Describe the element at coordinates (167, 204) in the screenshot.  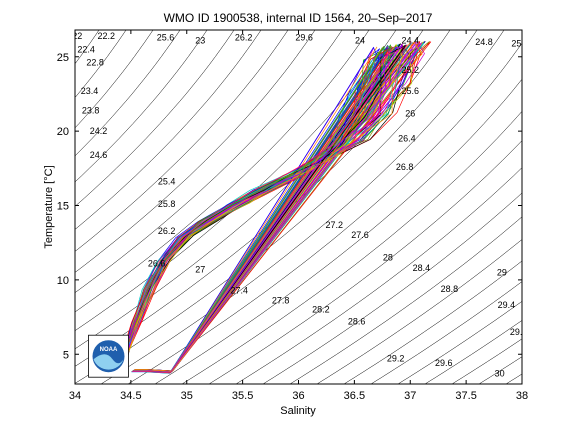
I see `contour-label: 25.8` at that location.